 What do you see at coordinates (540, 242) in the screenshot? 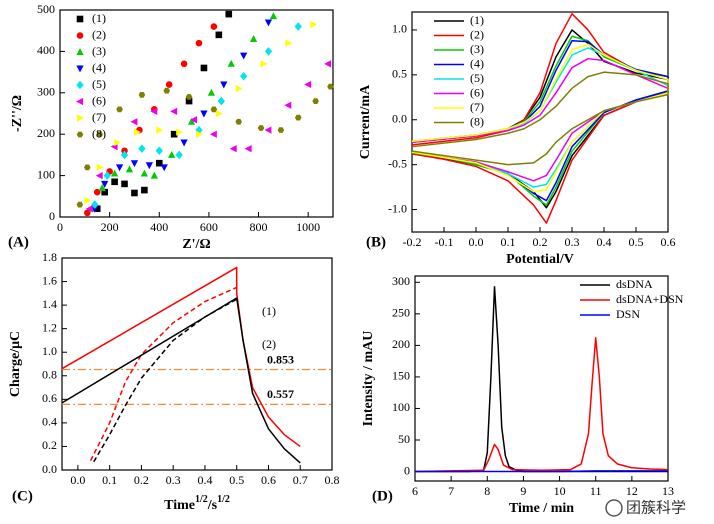
I see `x-tick-label: 0.2` at bounding box center [540, 242].